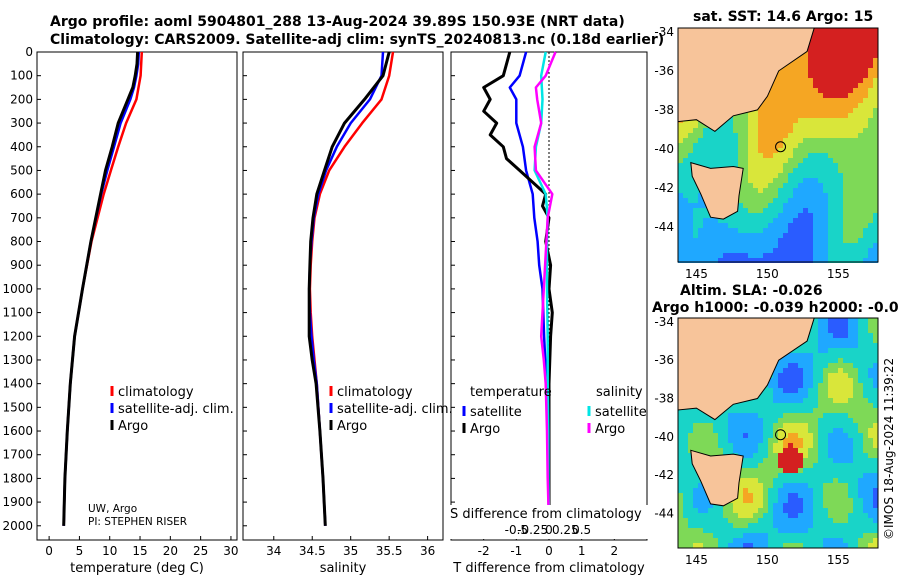 The height and width of the screenshot is (580, 900). What do you see at coordinates (17, 502) in the screenshot?
I see `y-tick-label: 1900` at bounding box center [17, 502].